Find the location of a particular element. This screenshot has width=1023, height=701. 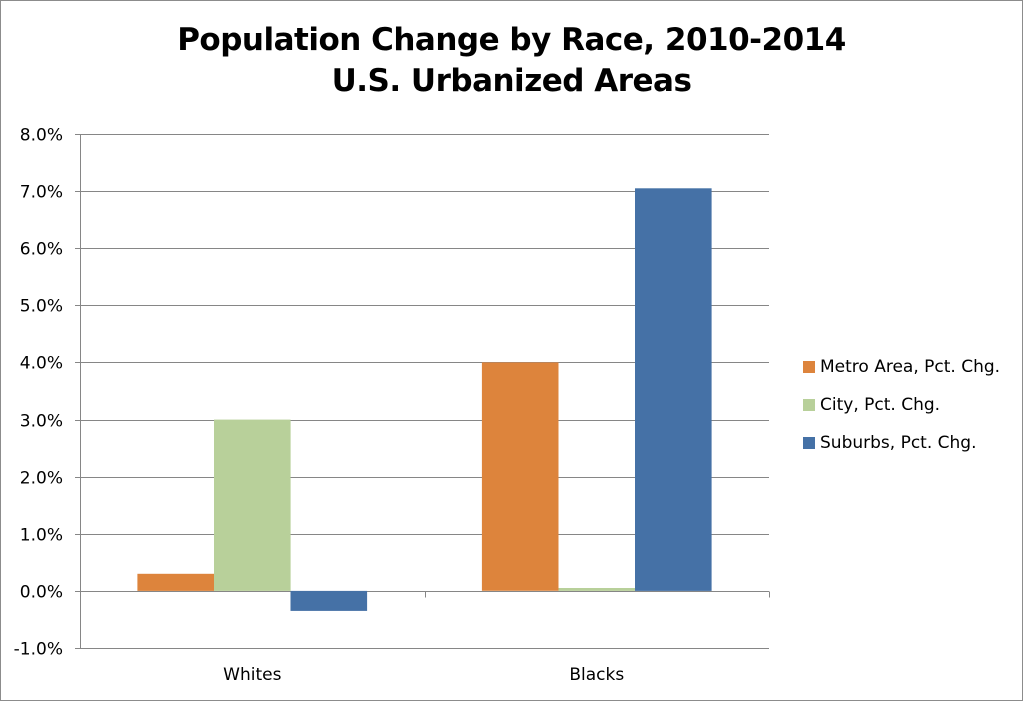

y-tick-label: 7.0% is located at coordinates (41, 193).